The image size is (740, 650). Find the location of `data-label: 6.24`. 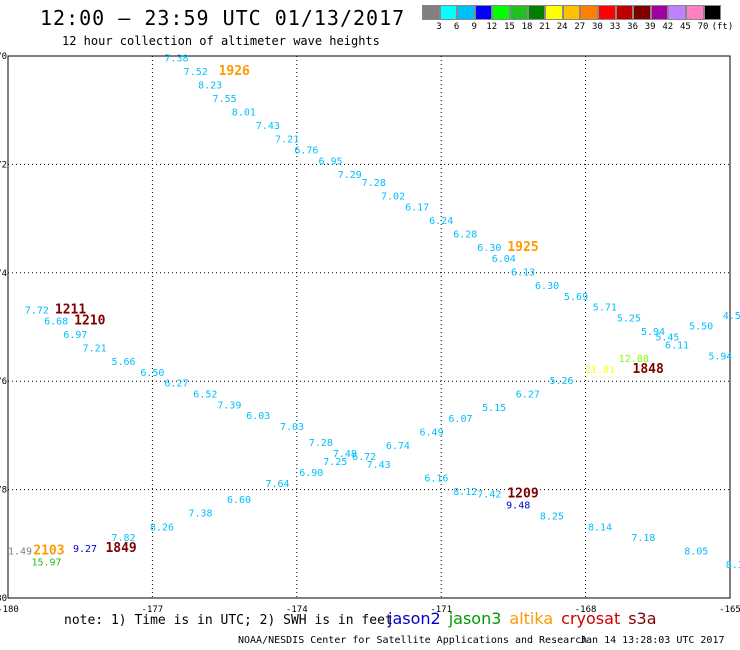

data-label: 6.24 is located at coordinates (441, 221).